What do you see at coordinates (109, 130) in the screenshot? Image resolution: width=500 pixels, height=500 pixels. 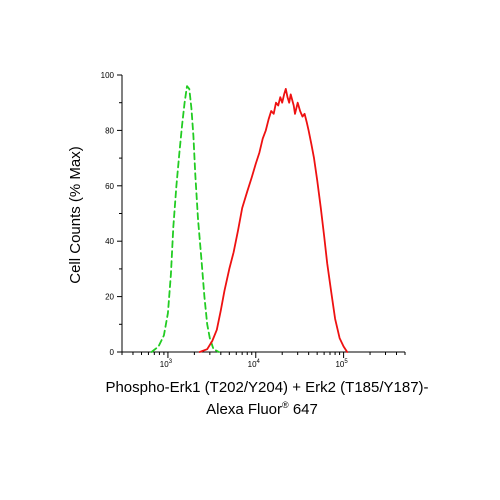 I see `y-tick-label: 80` at bounding box center [109, 130].